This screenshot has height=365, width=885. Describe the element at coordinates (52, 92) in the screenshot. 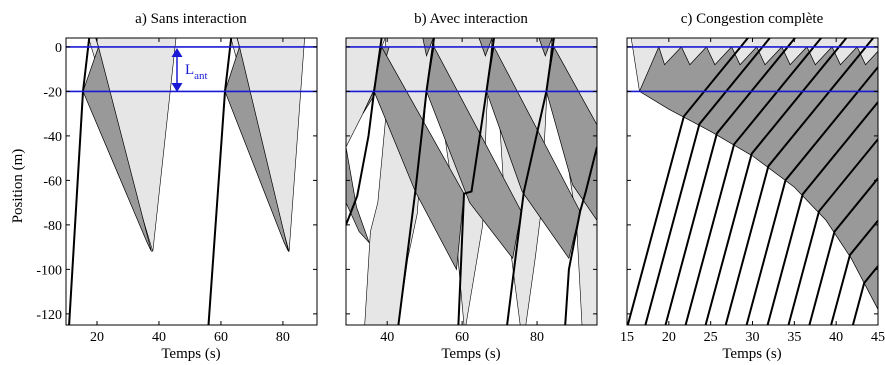

I see `y-tick-label: -20` at that location.